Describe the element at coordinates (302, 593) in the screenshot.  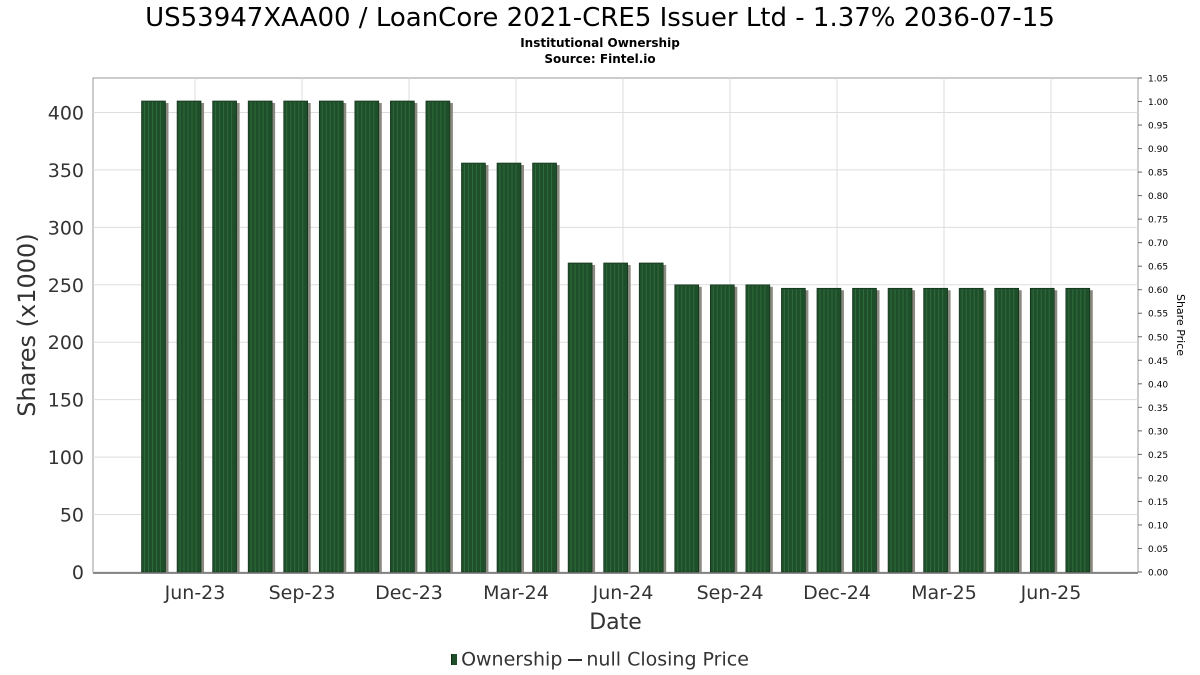
I see `x-tick-label: Sep-23` at that location.